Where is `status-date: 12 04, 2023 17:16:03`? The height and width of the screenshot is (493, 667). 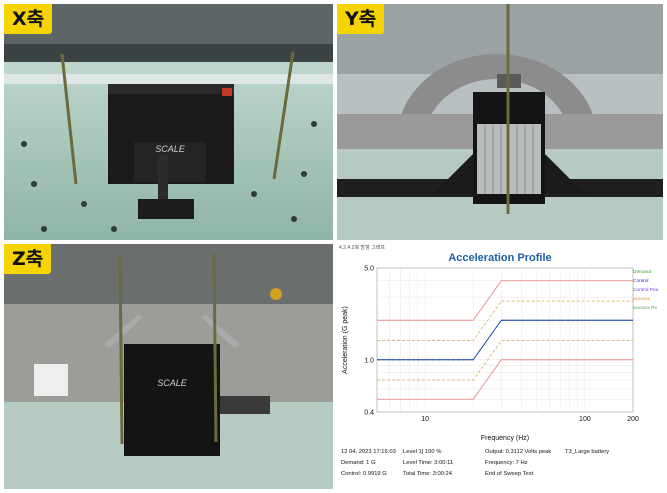 status-date: 12 04, 2023 17:16:03 is located at coordinates (368, 452).